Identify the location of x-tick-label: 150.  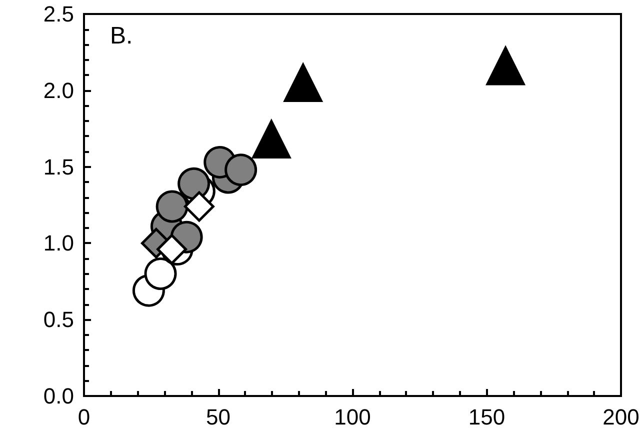
(487, 417).